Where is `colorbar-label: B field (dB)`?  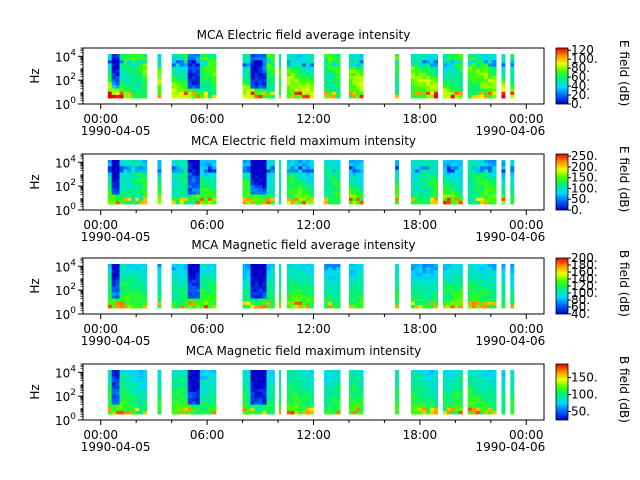 colorbar-label: B field (dB) is located at coordinates (624, 389).